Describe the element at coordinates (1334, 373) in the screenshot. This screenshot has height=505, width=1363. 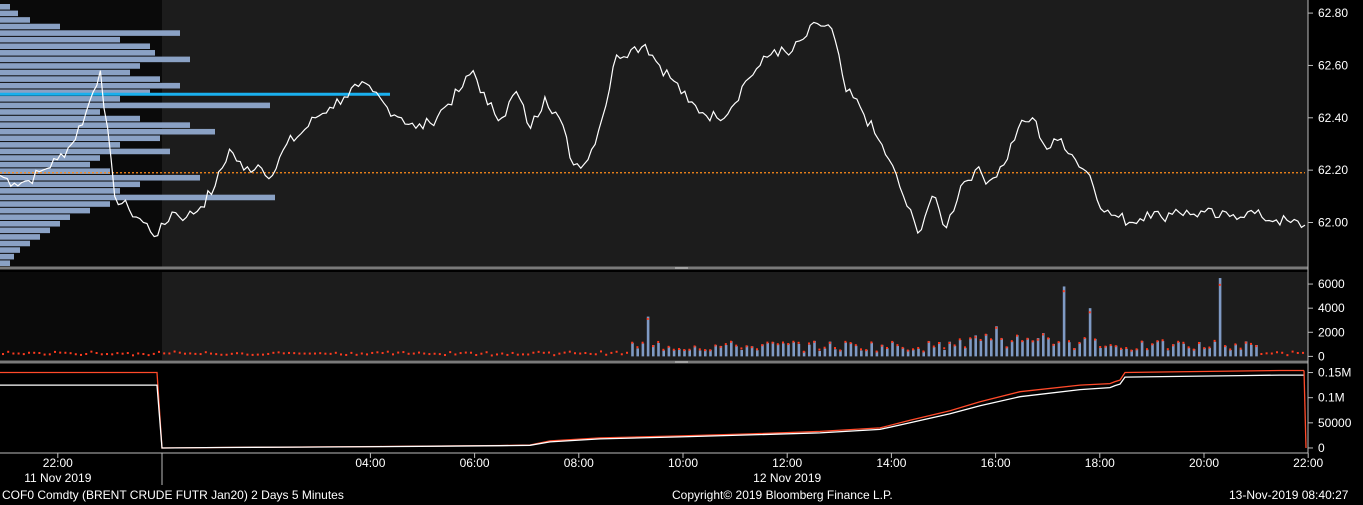
I see `cumulative-tick-label: 0.15M` at that location.